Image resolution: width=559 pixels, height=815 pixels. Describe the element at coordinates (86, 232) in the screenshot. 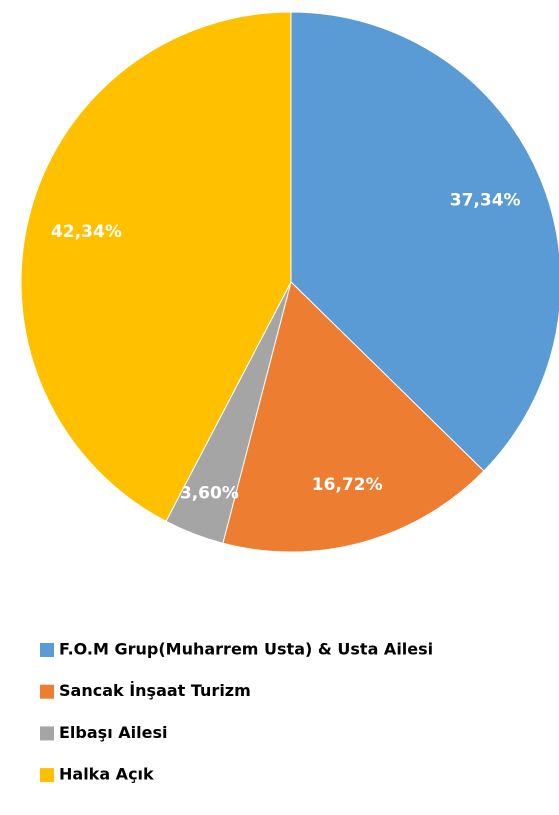

I see `data-label: 42,34%` at that location.